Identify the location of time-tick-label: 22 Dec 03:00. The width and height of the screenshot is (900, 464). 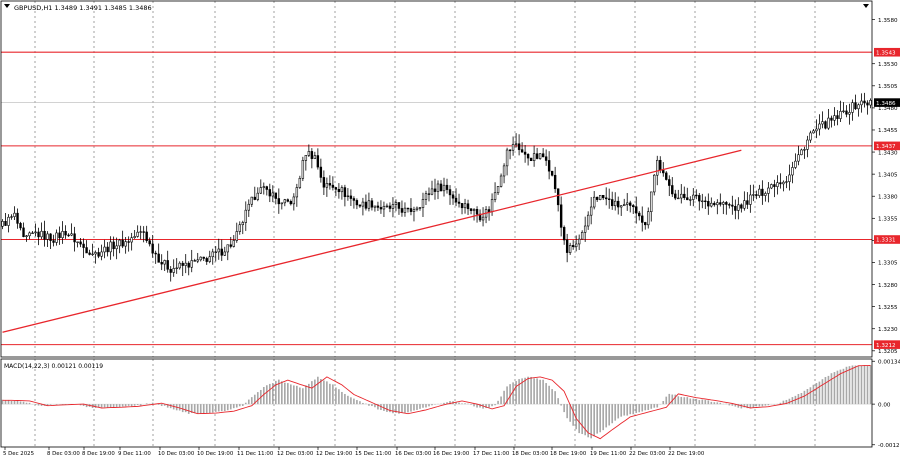
(647, 454).